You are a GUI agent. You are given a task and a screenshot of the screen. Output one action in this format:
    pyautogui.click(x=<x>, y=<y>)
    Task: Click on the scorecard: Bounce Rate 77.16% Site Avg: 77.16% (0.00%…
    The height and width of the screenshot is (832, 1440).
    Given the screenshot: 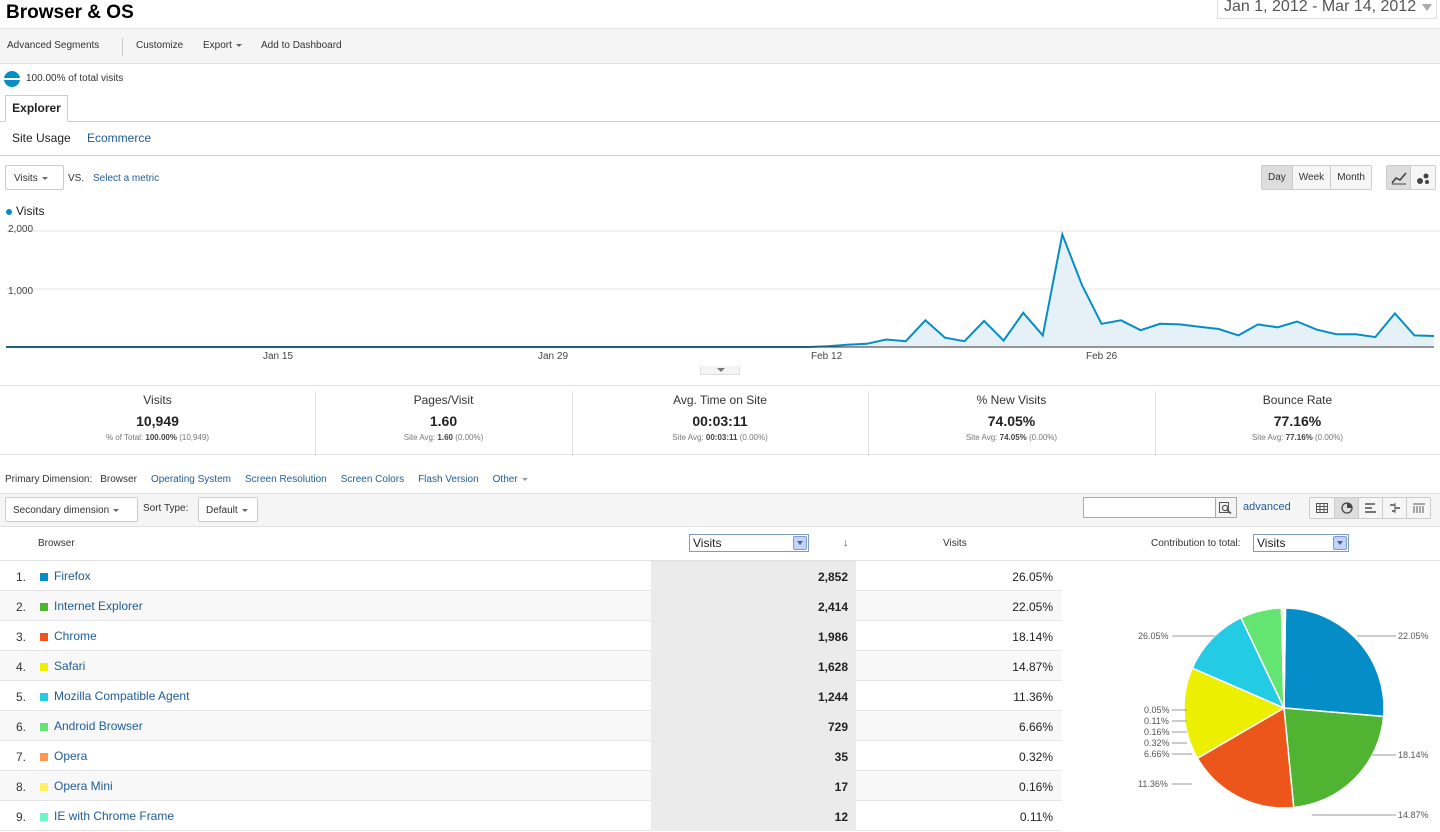 What is the action you would take?
    pyautogui.click(x=1297, y=421)
    